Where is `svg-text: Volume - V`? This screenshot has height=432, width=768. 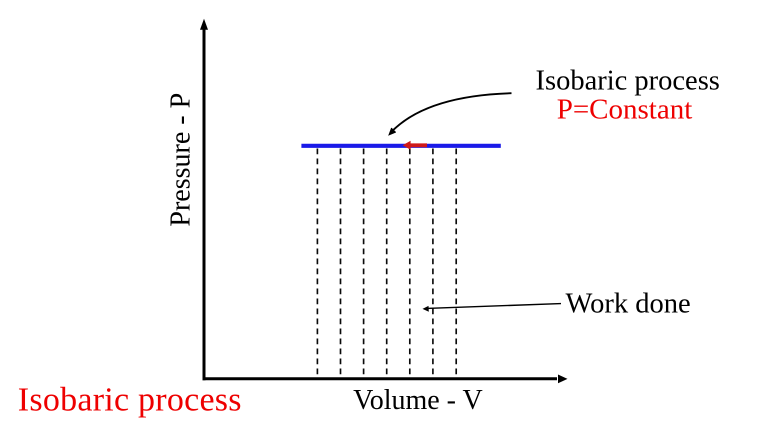
svg-text: Volume - V is located at coordinates (418, 400).